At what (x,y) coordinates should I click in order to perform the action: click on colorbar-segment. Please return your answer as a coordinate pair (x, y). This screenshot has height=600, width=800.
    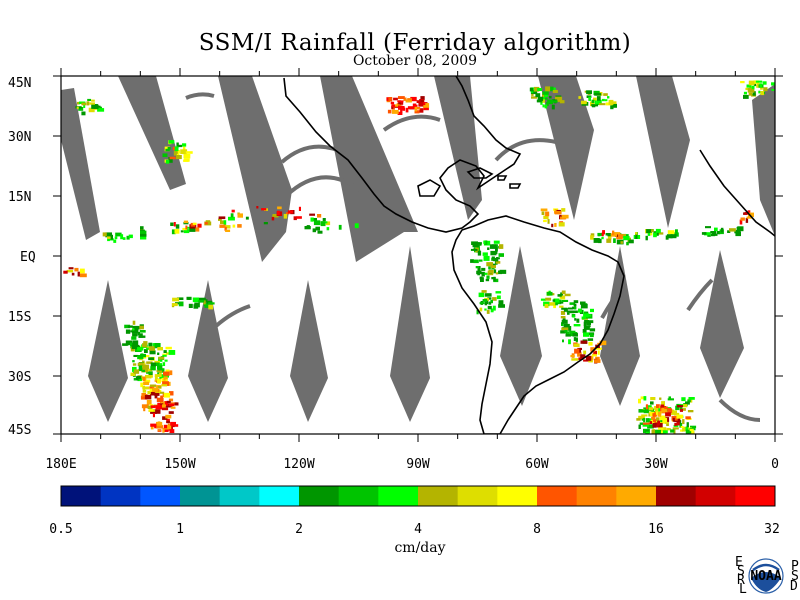
    Looking at the image, I should click on (715, 496).